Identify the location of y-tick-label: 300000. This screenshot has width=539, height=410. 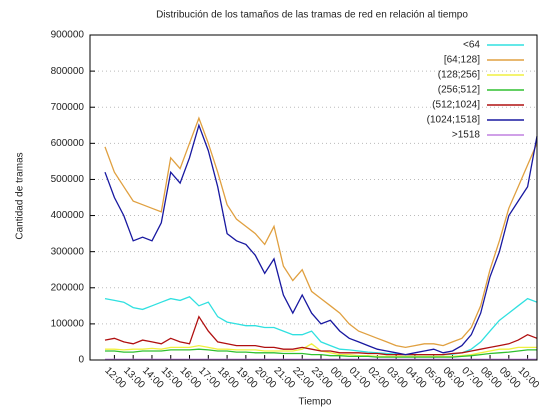
(68, 251).